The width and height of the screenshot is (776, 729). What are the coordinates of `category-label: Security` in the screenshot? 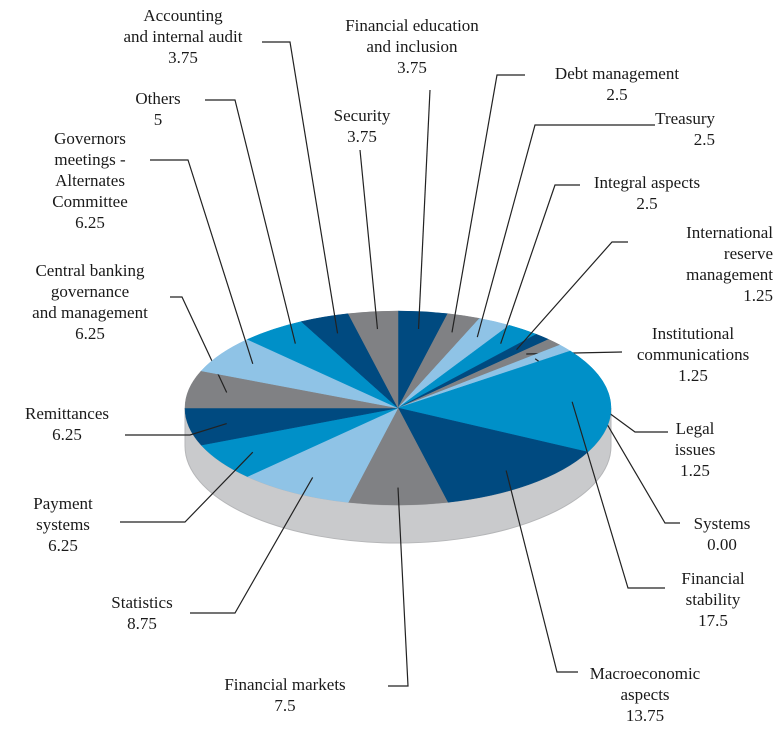 It's located at (362, 115).